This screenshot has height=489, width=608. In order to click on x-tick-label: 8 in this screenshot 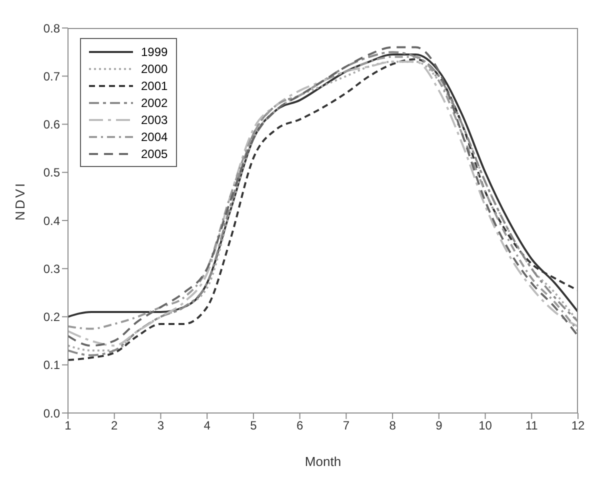, I will do `click(392, 425)`.